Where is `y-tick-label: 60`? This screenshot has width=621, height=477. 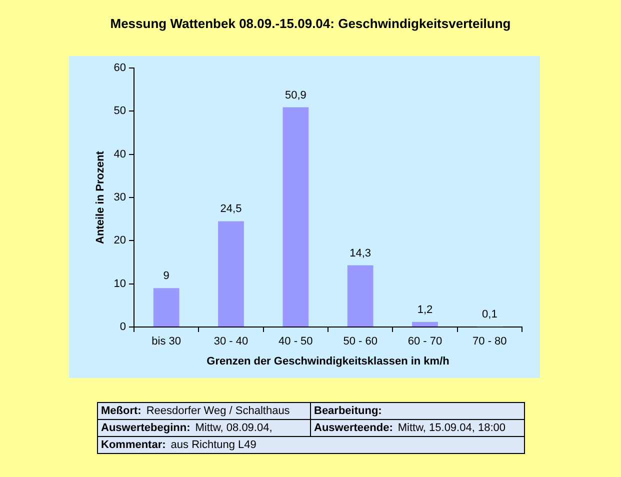 y-tick-label: 60 is located at coordinates (120, 68).